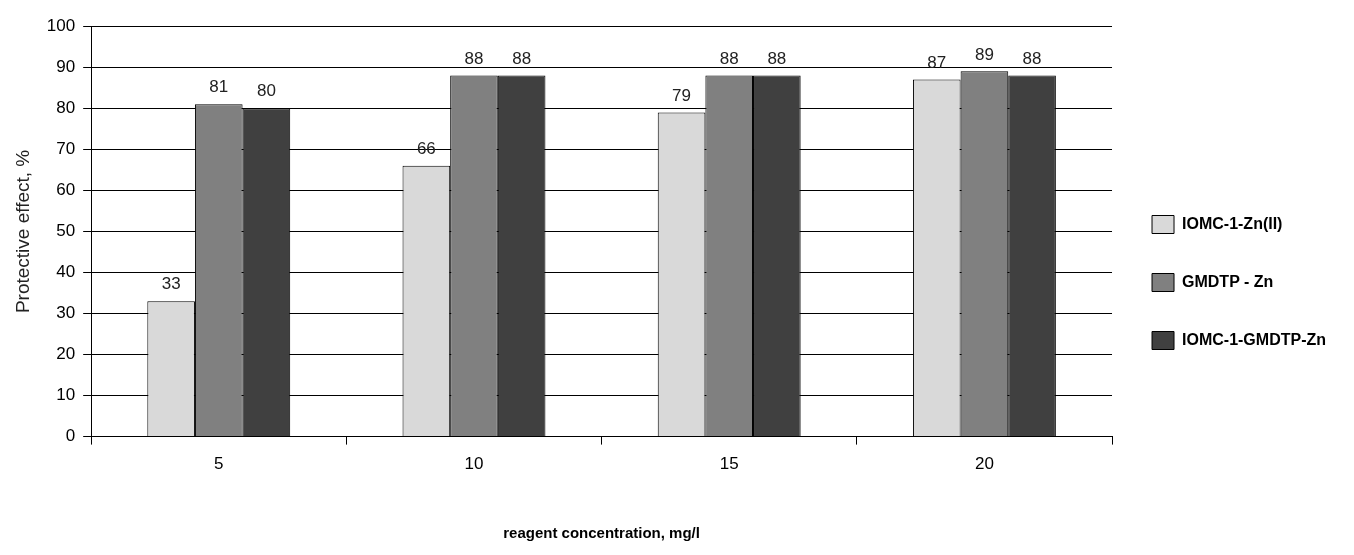 The height and width of the screenshot is (555, 1354). What do you see at coordinates (984, 54) in the screenshot?
I see `data-label: 89` at bounding box center [984, 54].